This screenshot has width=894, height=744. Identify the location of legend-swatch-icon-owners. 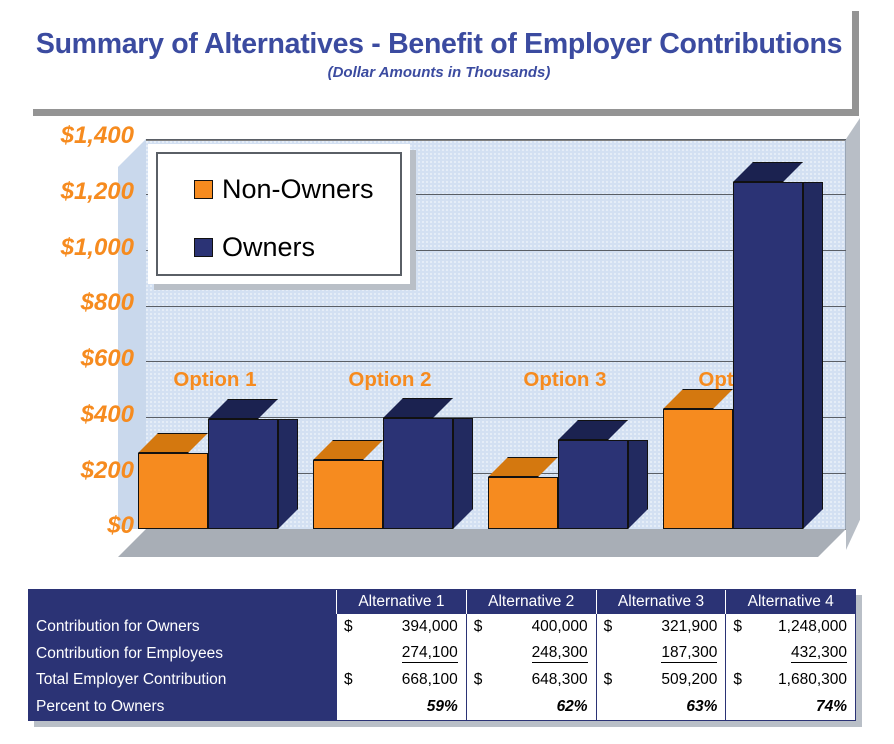
(203, 247).